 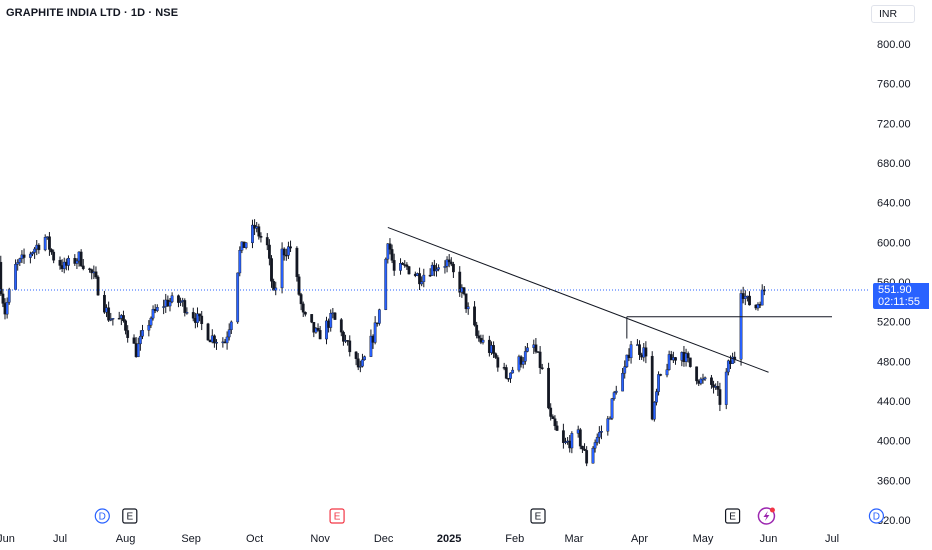 What do you see at coordinates (894, 402) in the screenshot?
I see `price-tick-label: 440.00` at bounding box center [894, 402].